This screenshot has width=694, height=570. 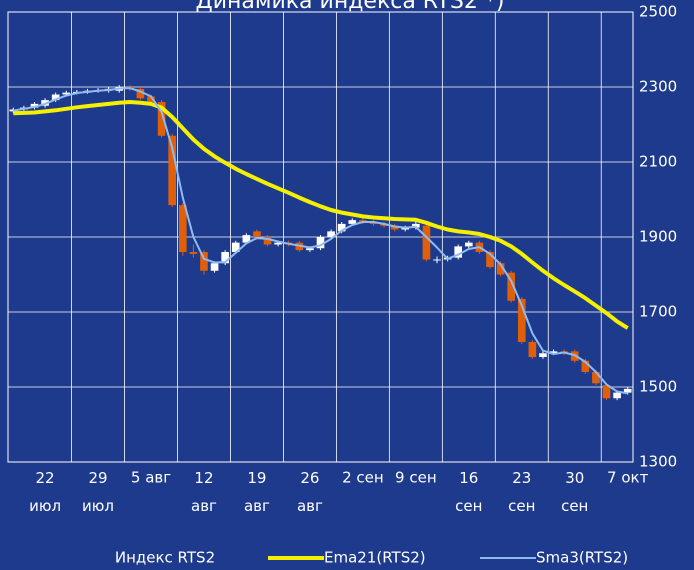 What do you see at coordinates (658, 462) in the screenshot?
I see `y-tick-label: 1300` at bounding box center [658, 462].